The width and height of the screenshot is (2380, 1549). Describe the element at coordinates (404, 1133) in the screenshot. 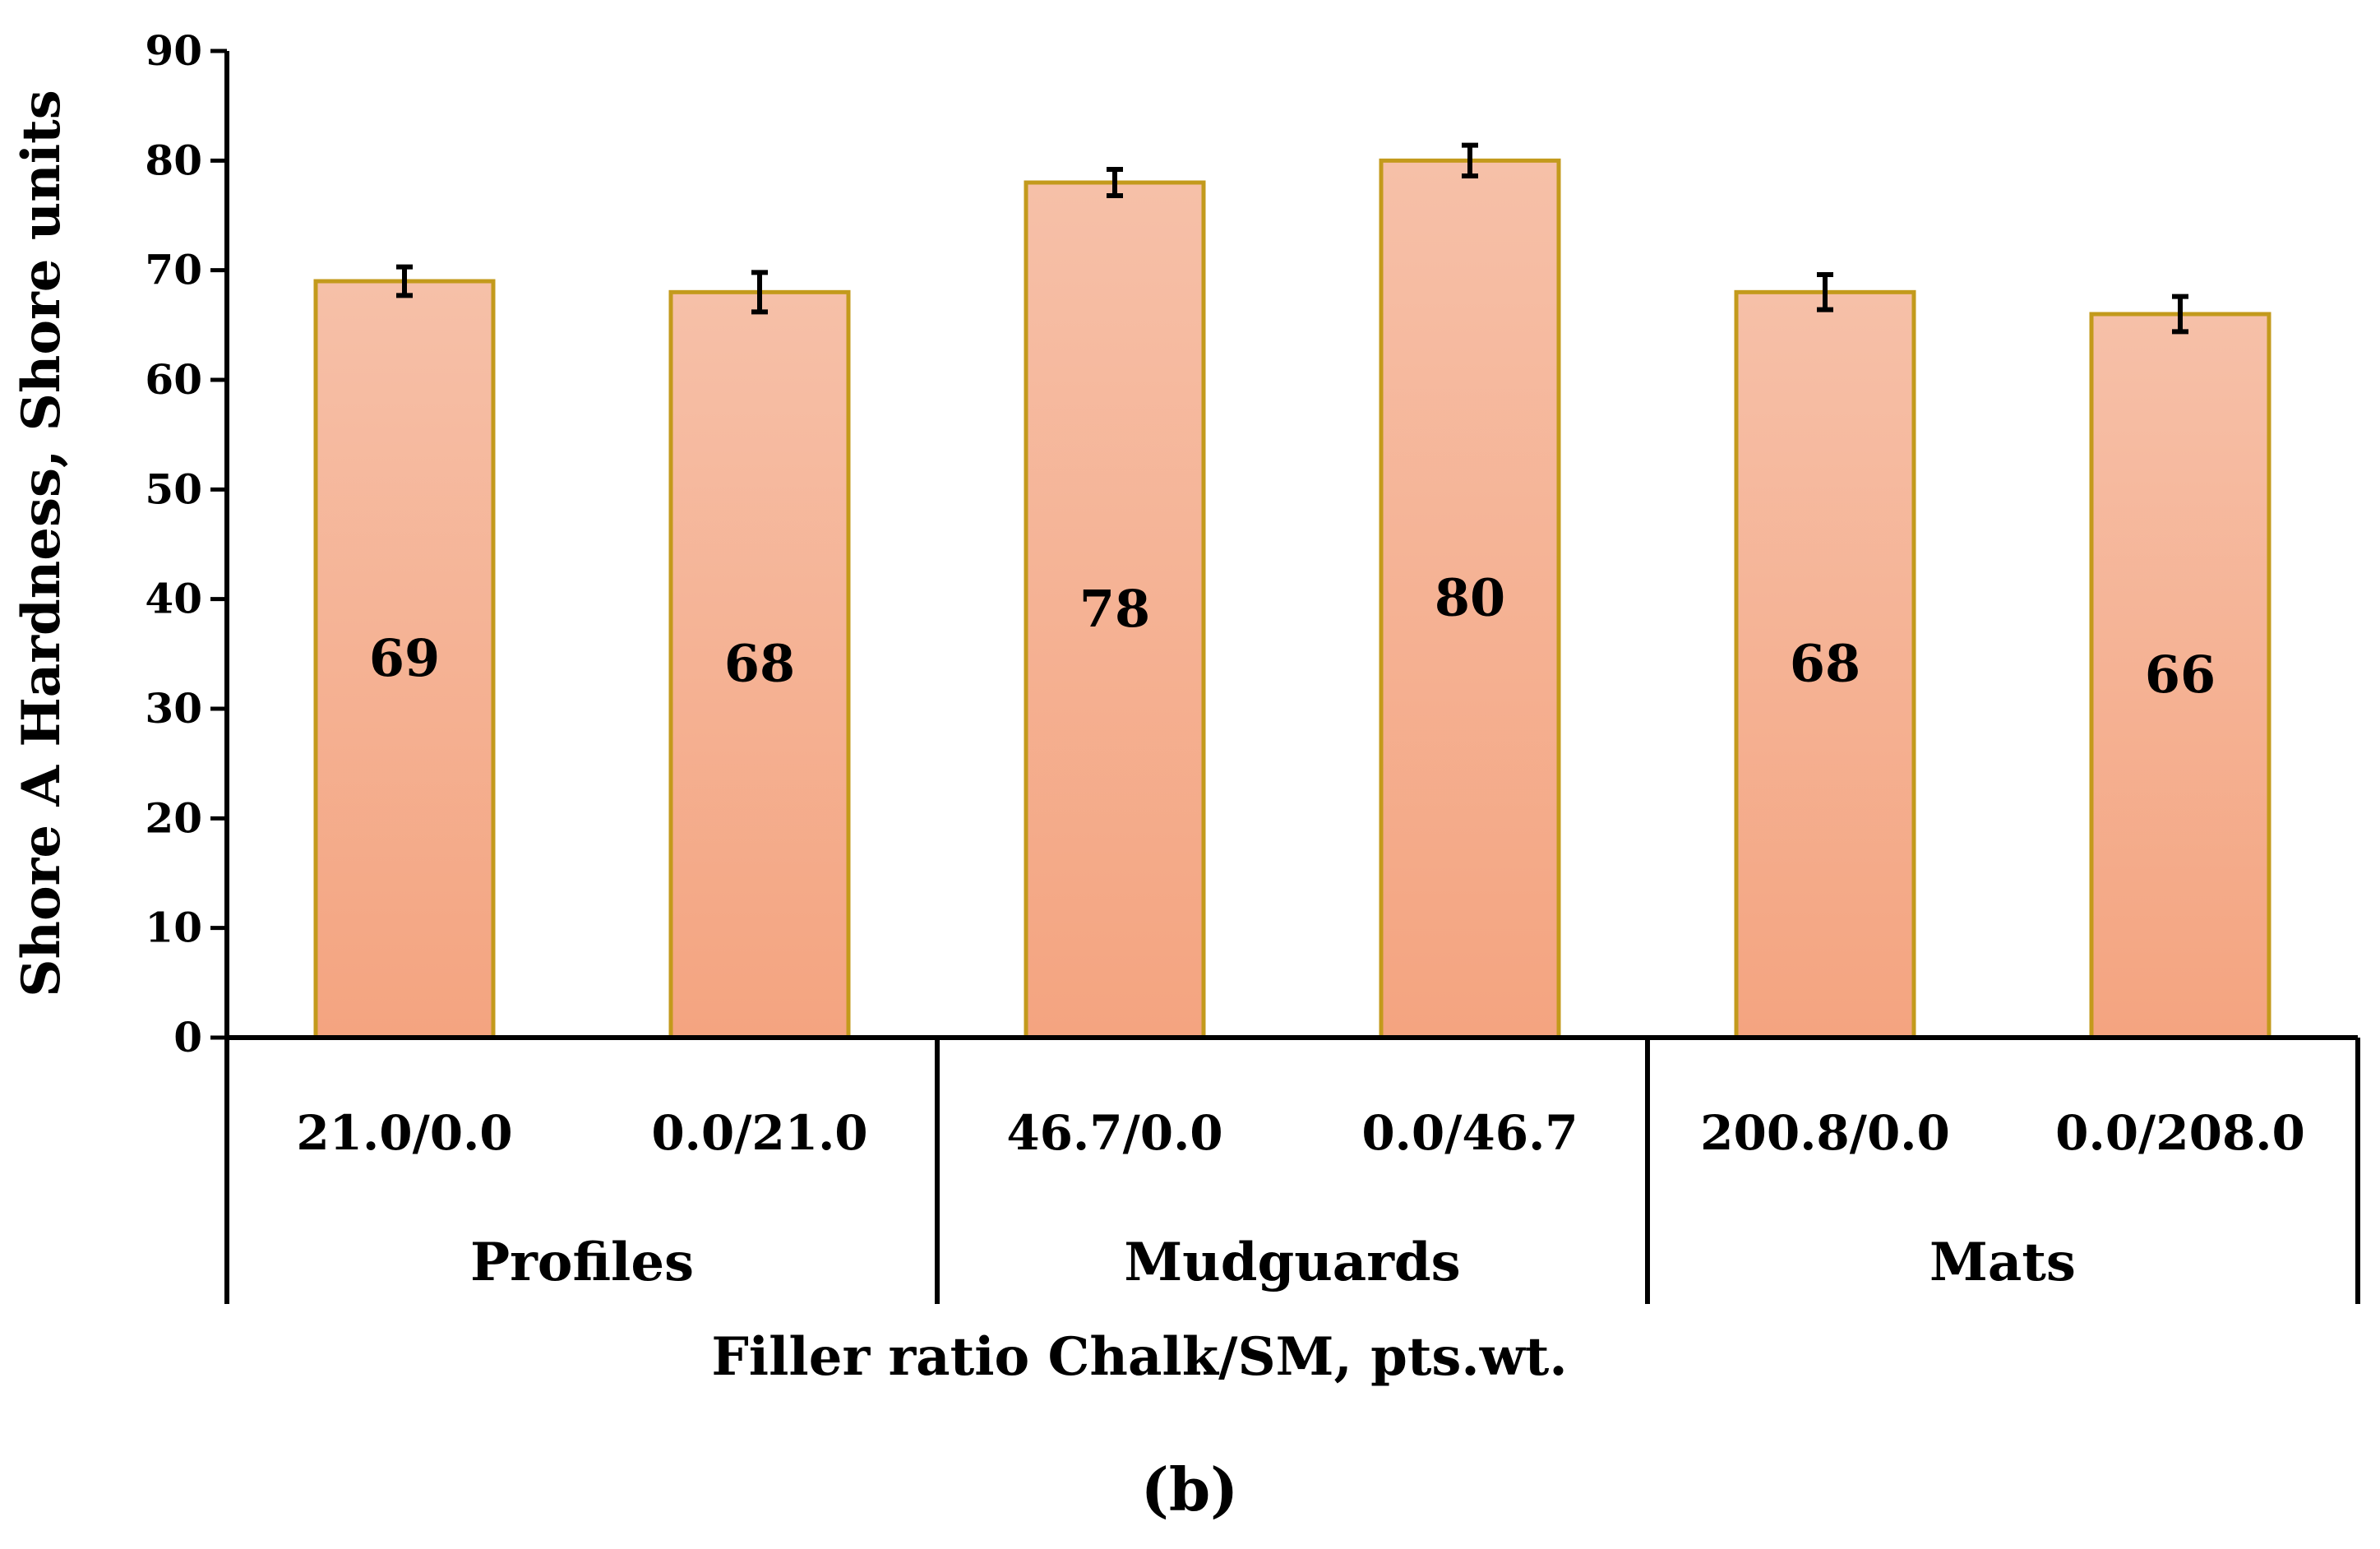

I see `category-label-1: 21.0/0.0` at that location.